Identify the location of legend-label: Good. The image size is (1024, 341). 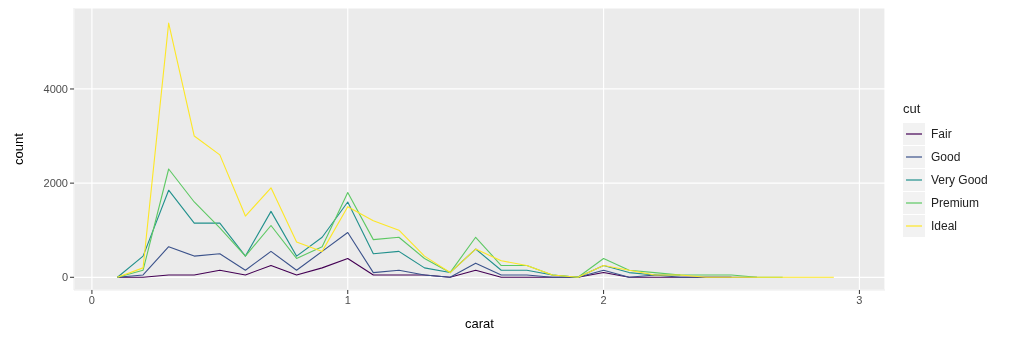
(946, 156).